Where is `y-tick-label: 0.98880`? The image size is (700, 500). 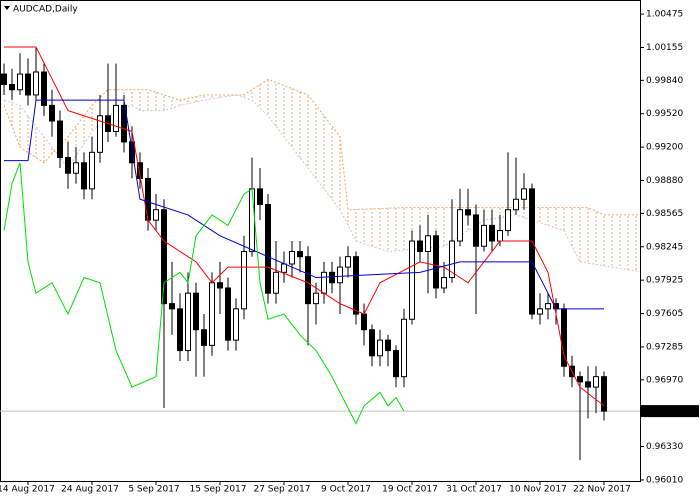
y-tick-label: 0.98880 is located at coordinates (664, 181).